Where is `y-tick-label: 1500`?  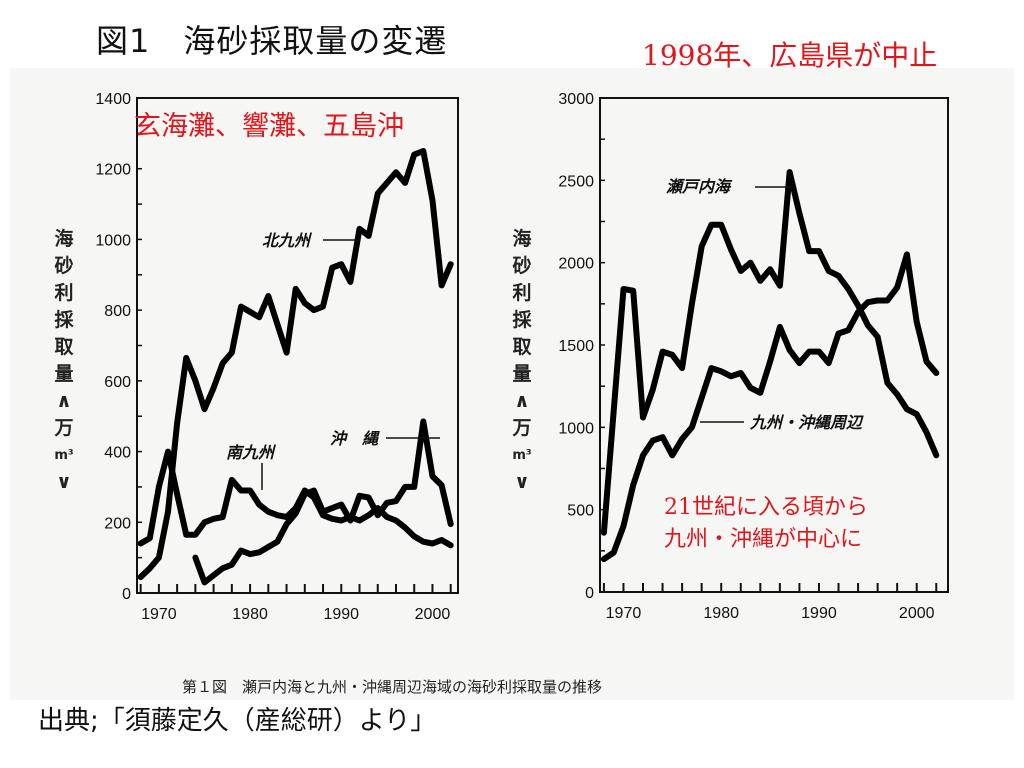
y-tick-label: 1500 is located at coordinates (576, 346).